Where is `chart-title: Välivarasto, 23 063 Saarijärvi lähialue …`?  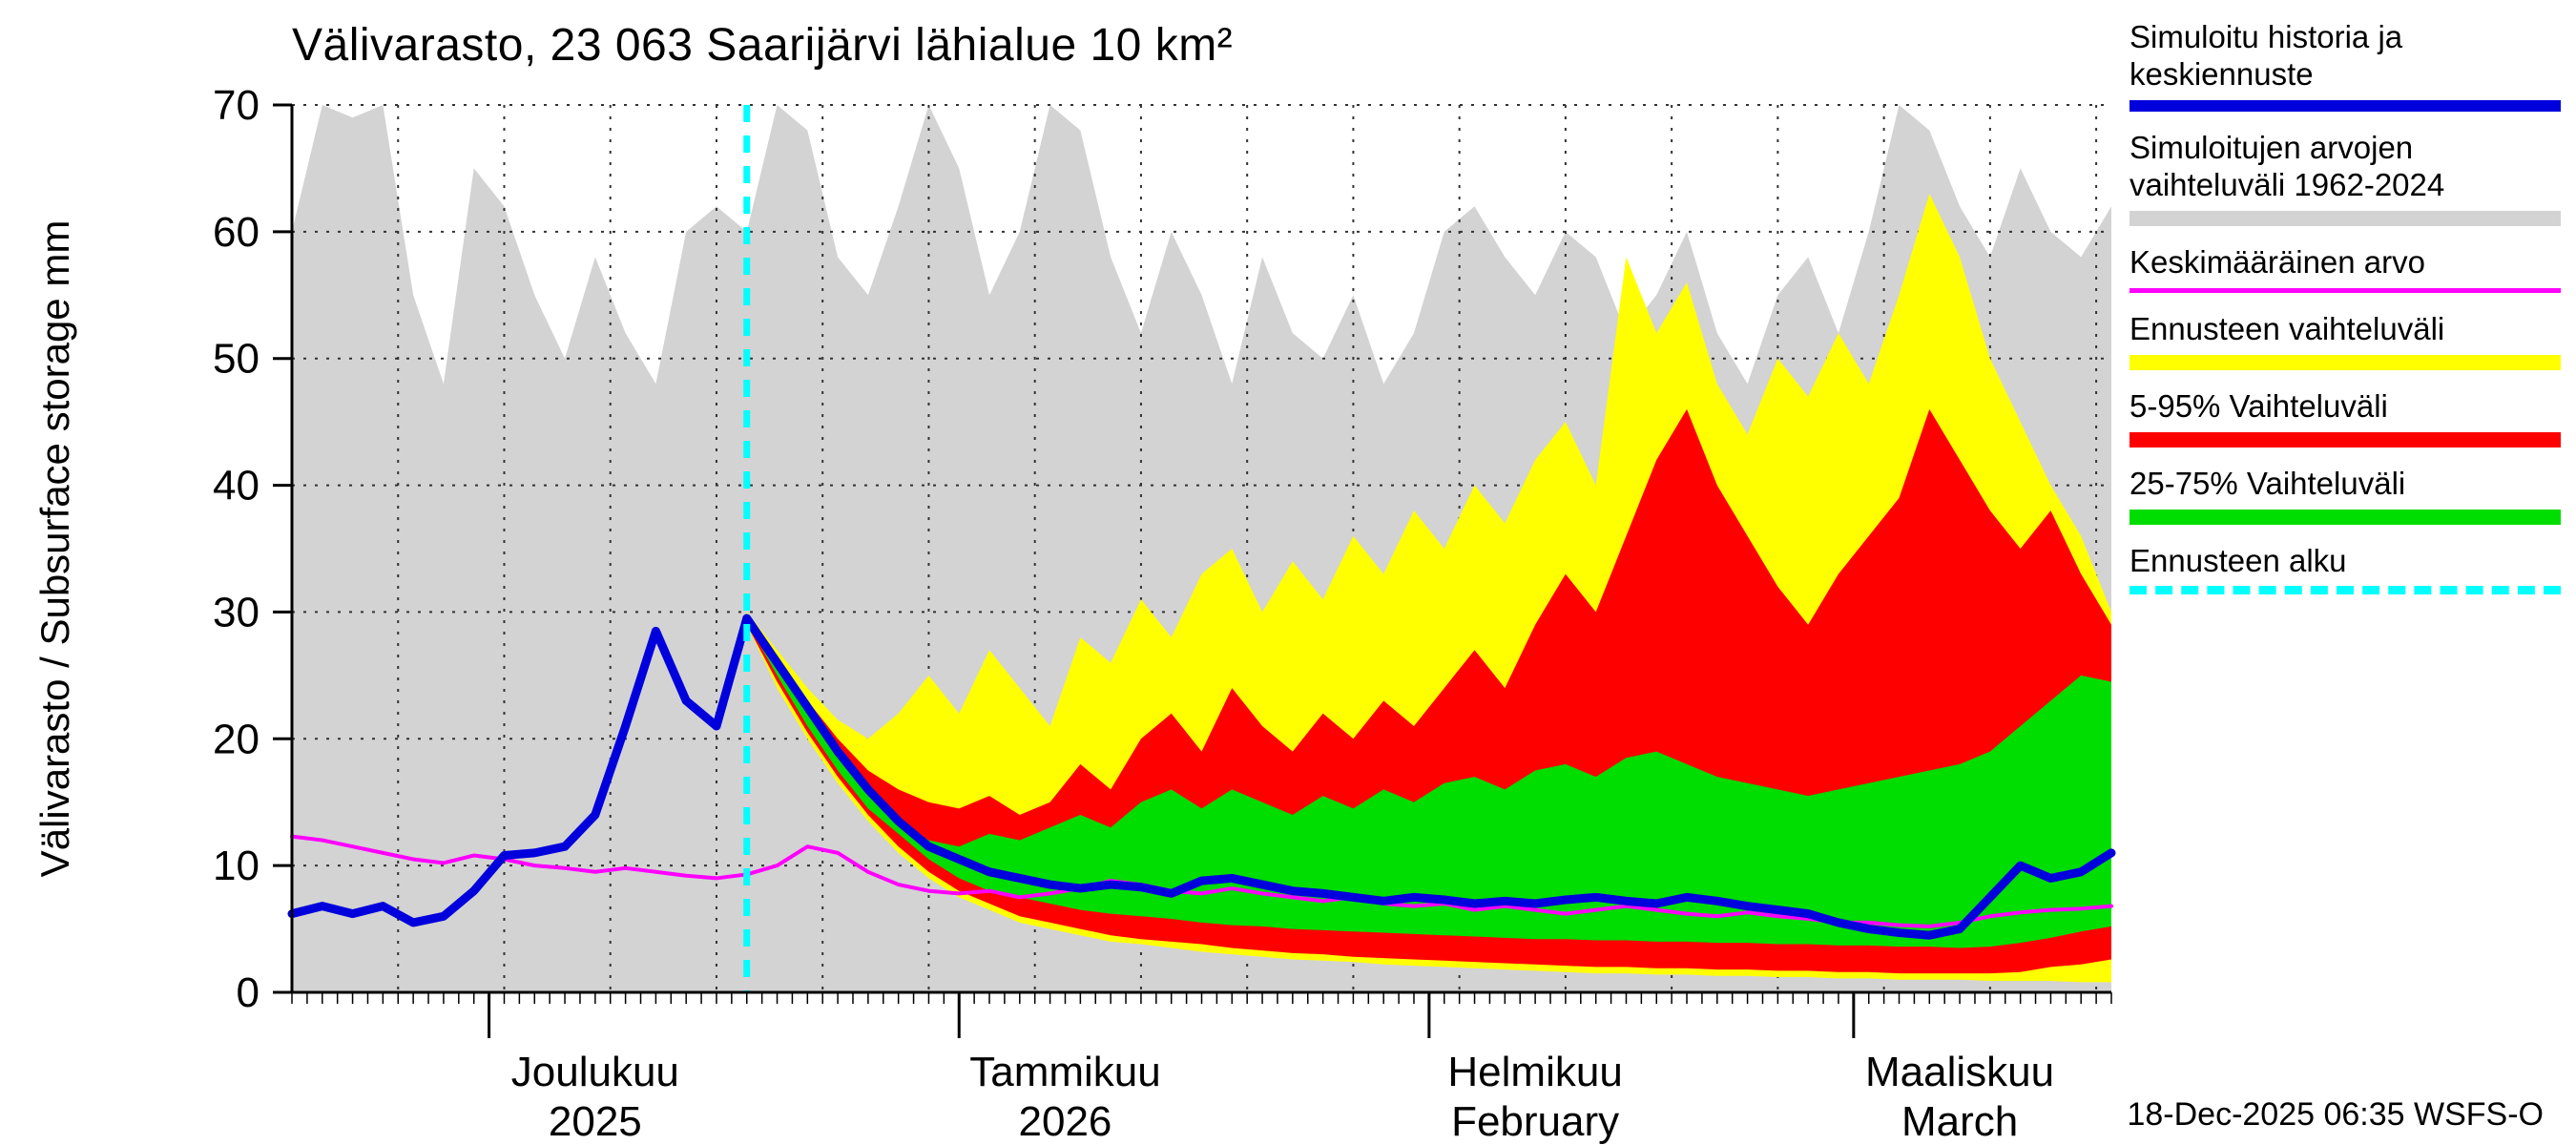 chart-title: Välivarasto, 23 063 Saarijärvi lähialue … is located at coordinates (763, 45).